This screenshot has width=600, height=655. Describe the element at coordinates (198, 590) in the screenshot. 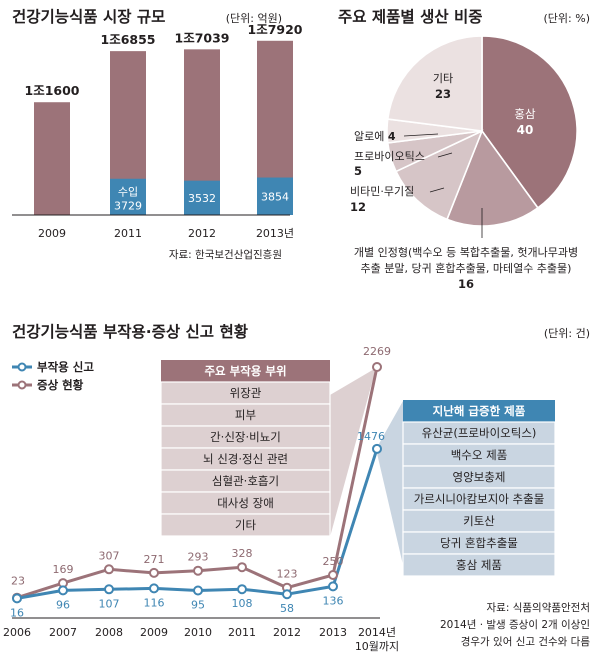

I see `point-부작용 신고-2010` at that location.